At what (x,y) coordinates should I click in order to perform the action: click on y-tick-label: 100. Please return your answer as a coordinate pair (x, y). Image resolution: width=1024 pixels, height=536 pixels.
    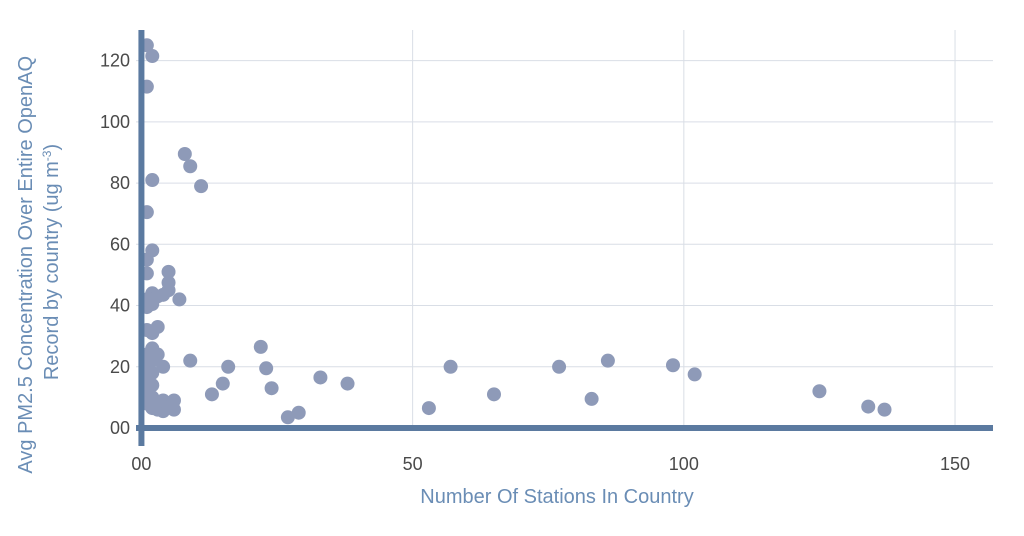
    Looking at the image, I should click on (115, 122).